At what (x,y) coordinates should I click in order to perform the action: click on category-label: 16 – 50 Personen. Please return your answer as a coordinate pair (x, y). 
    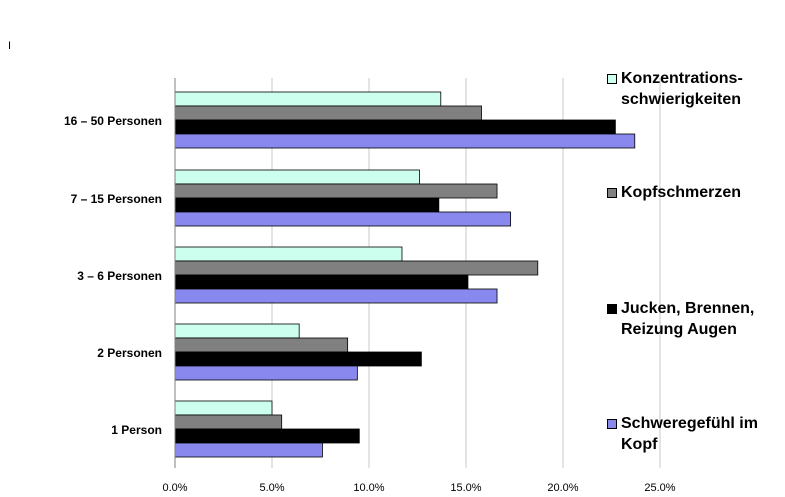
    Looking at the image, I should click on (113, 121).